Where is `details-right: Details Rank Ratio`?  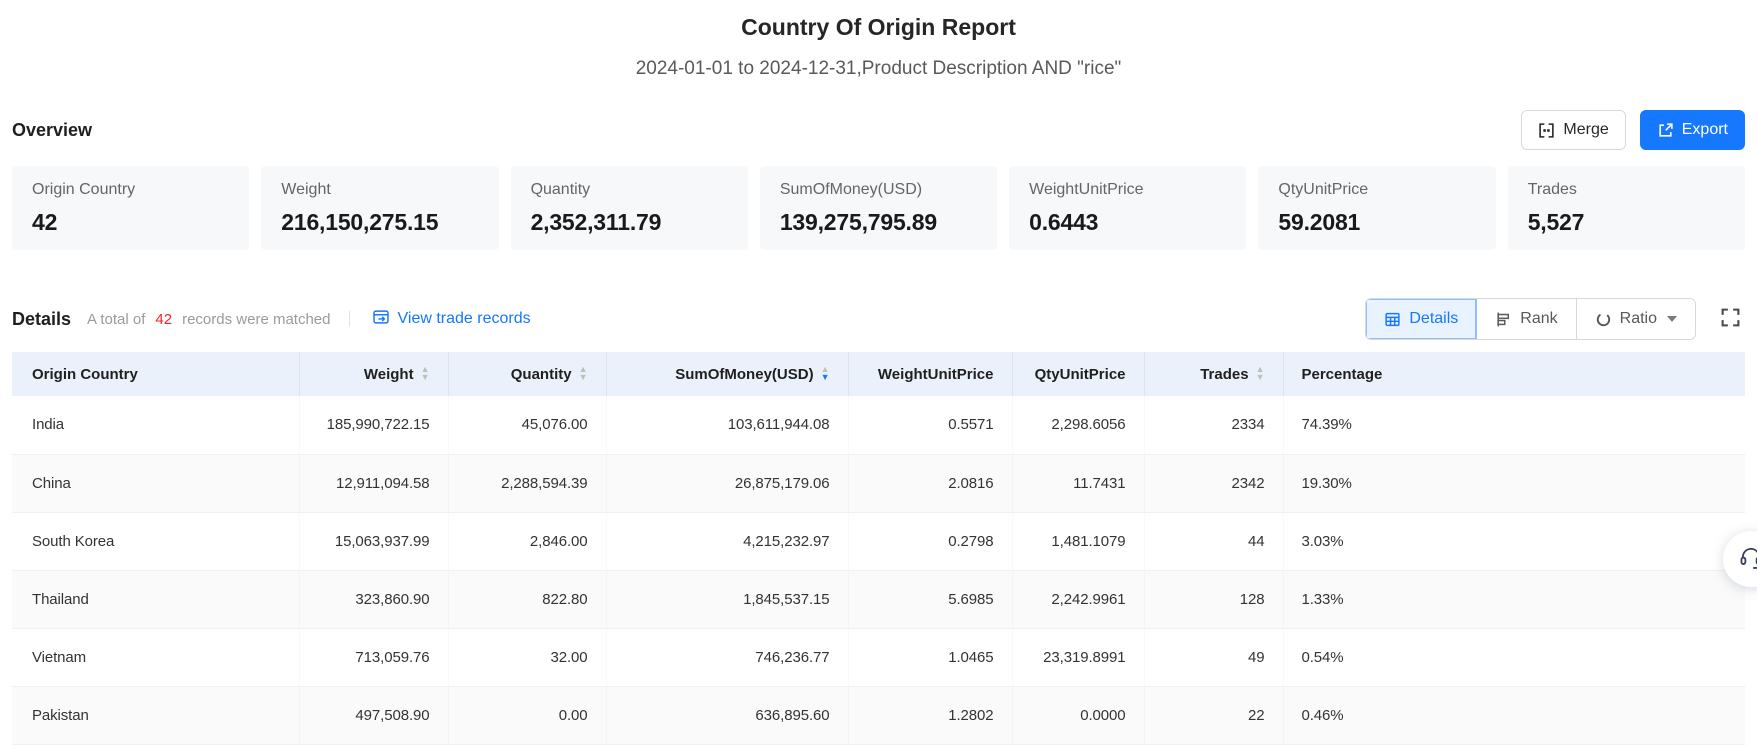 details-right: Details Rank Ratio is located at coordinates (1555, 319).